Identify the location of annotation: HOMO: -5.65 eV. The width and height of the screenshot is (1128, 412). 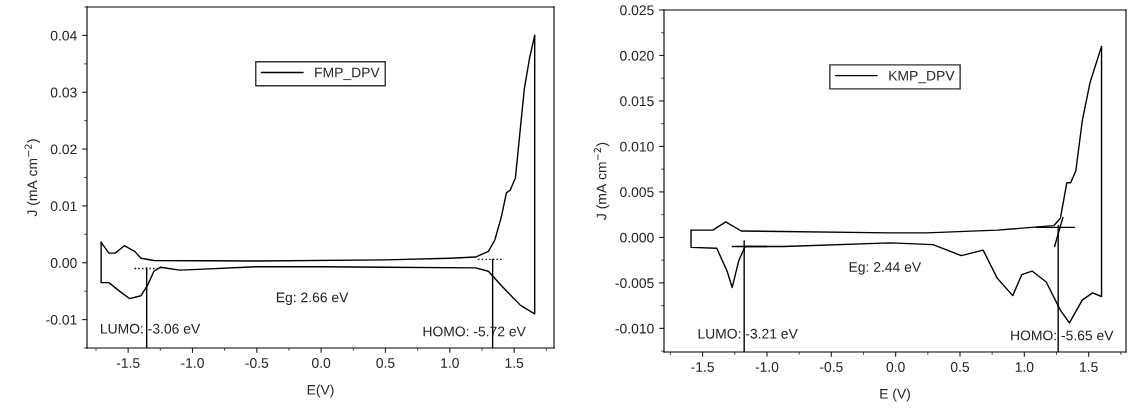
(1062, 335).